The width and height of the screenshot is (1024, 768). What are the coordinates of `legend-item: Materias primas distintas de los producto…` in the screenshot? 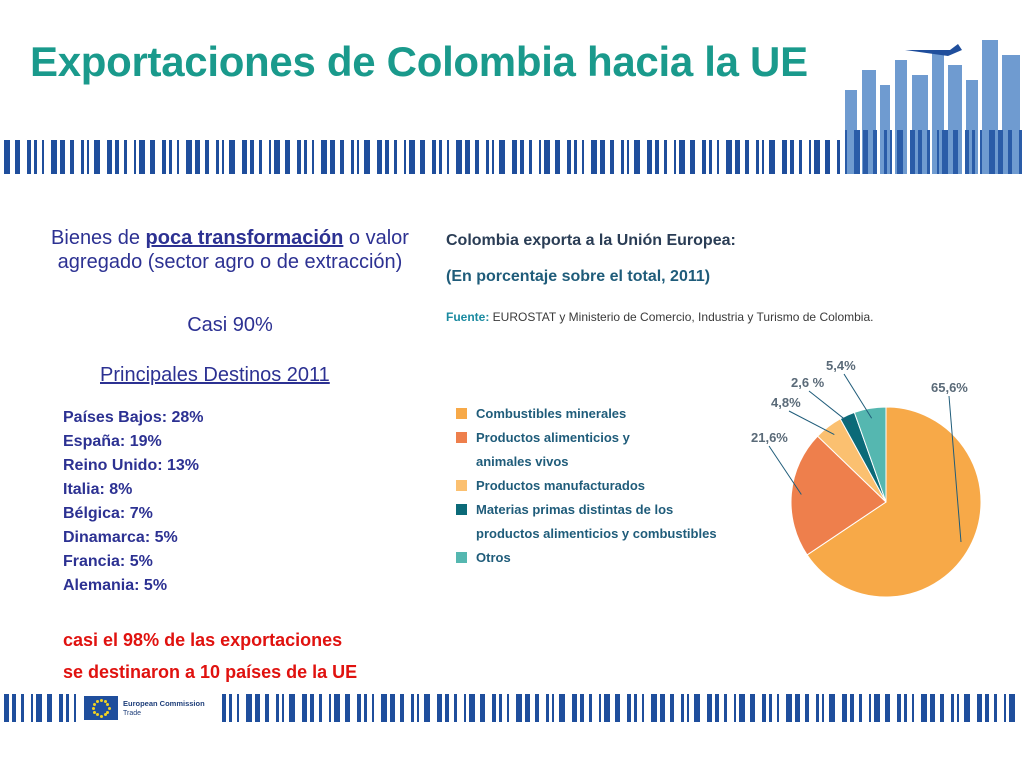 It's located at (616, 522).